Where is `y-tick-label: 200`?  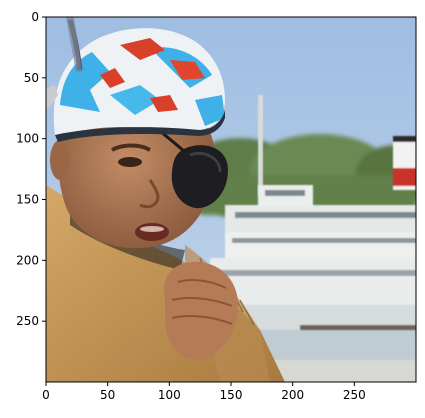
y-tick-label: 200 is located at coordinates (27, 260).